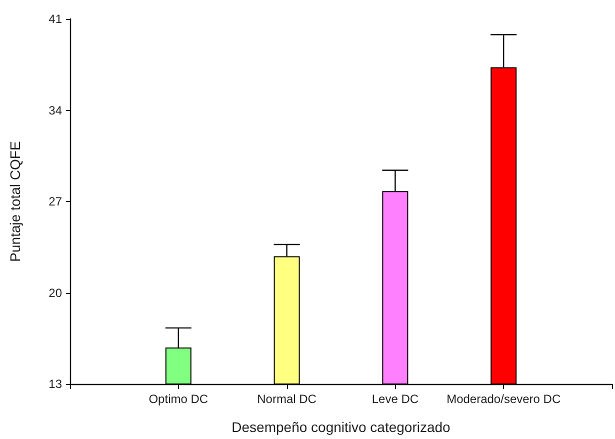  Describe the element at coordinates (341, 427) in the screenshot. I see `x-axis-title: Desempeño cognitivo categorizado` at that location.